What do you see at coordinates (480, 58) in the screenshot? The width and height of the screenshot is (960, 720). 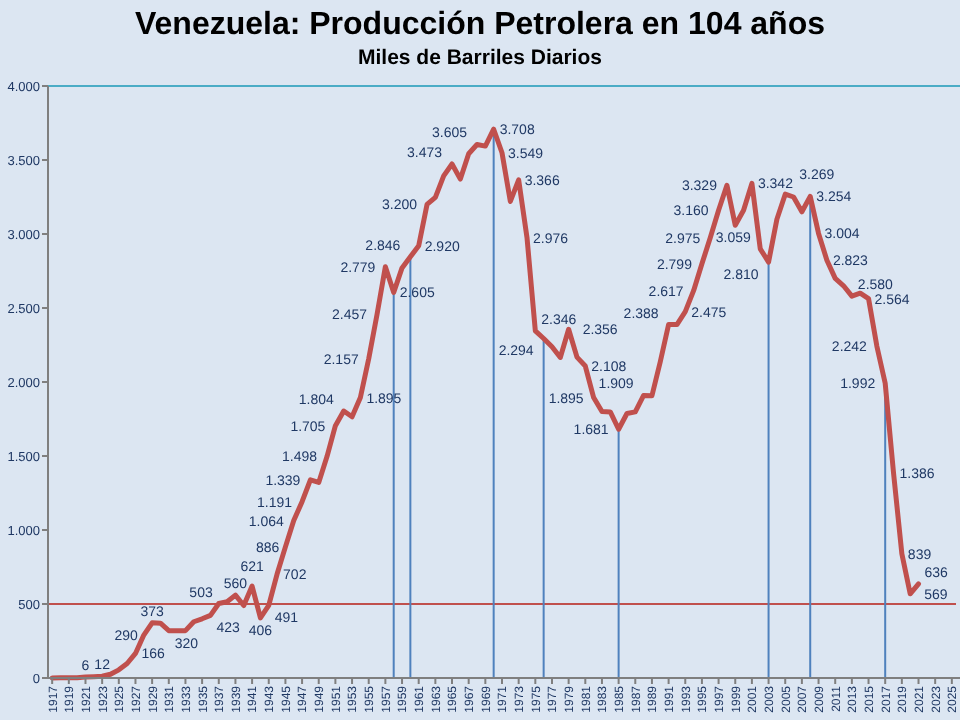 I see `chart-subtitle: Miles de Barriles Diarios` at bounding box center [480, 58].